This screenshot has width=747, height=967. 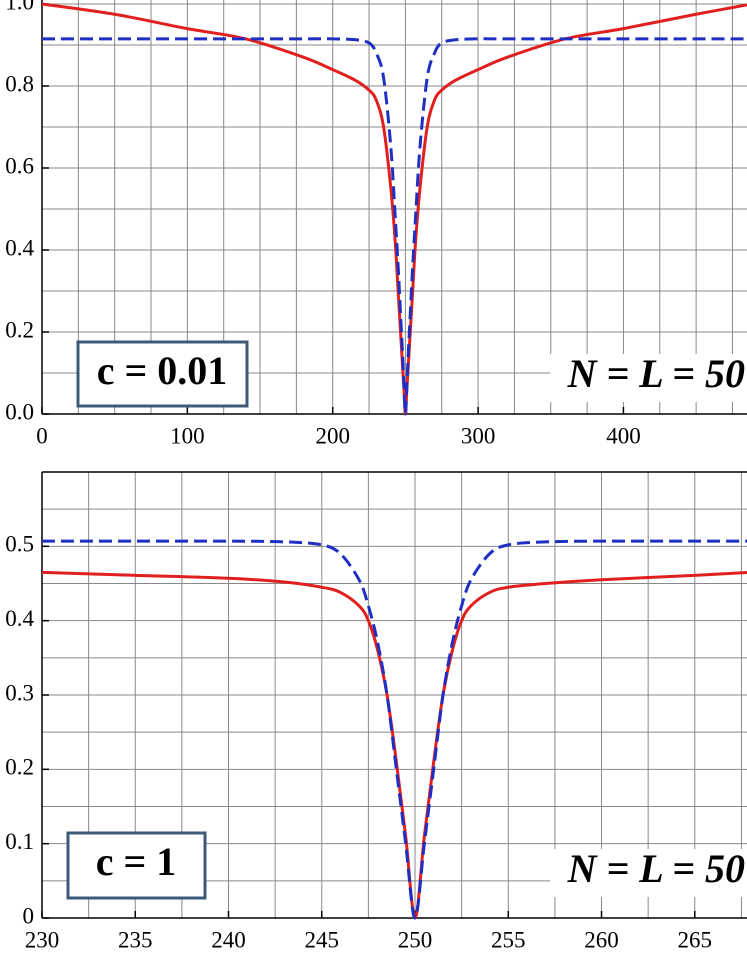 I want to click on y-tick-label: 0.1, so click(x=19, y=841).